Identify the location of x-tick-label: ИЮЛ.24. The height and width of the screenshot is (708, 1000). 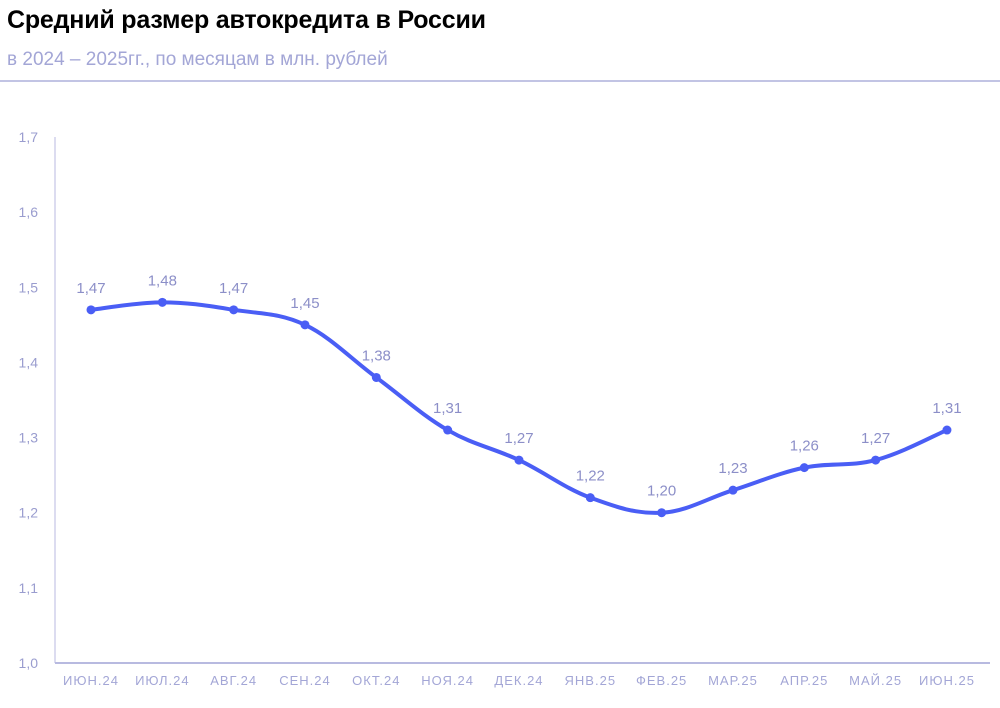
(162, 680).